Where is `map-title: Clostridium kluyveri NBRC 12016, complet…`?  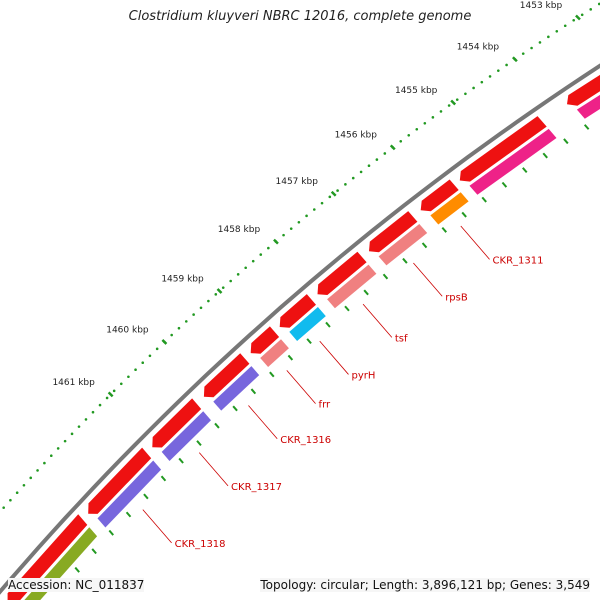
map-title: Clostridium kluyveri NBRC 12016, complet… is located at coordinates (300, 16).